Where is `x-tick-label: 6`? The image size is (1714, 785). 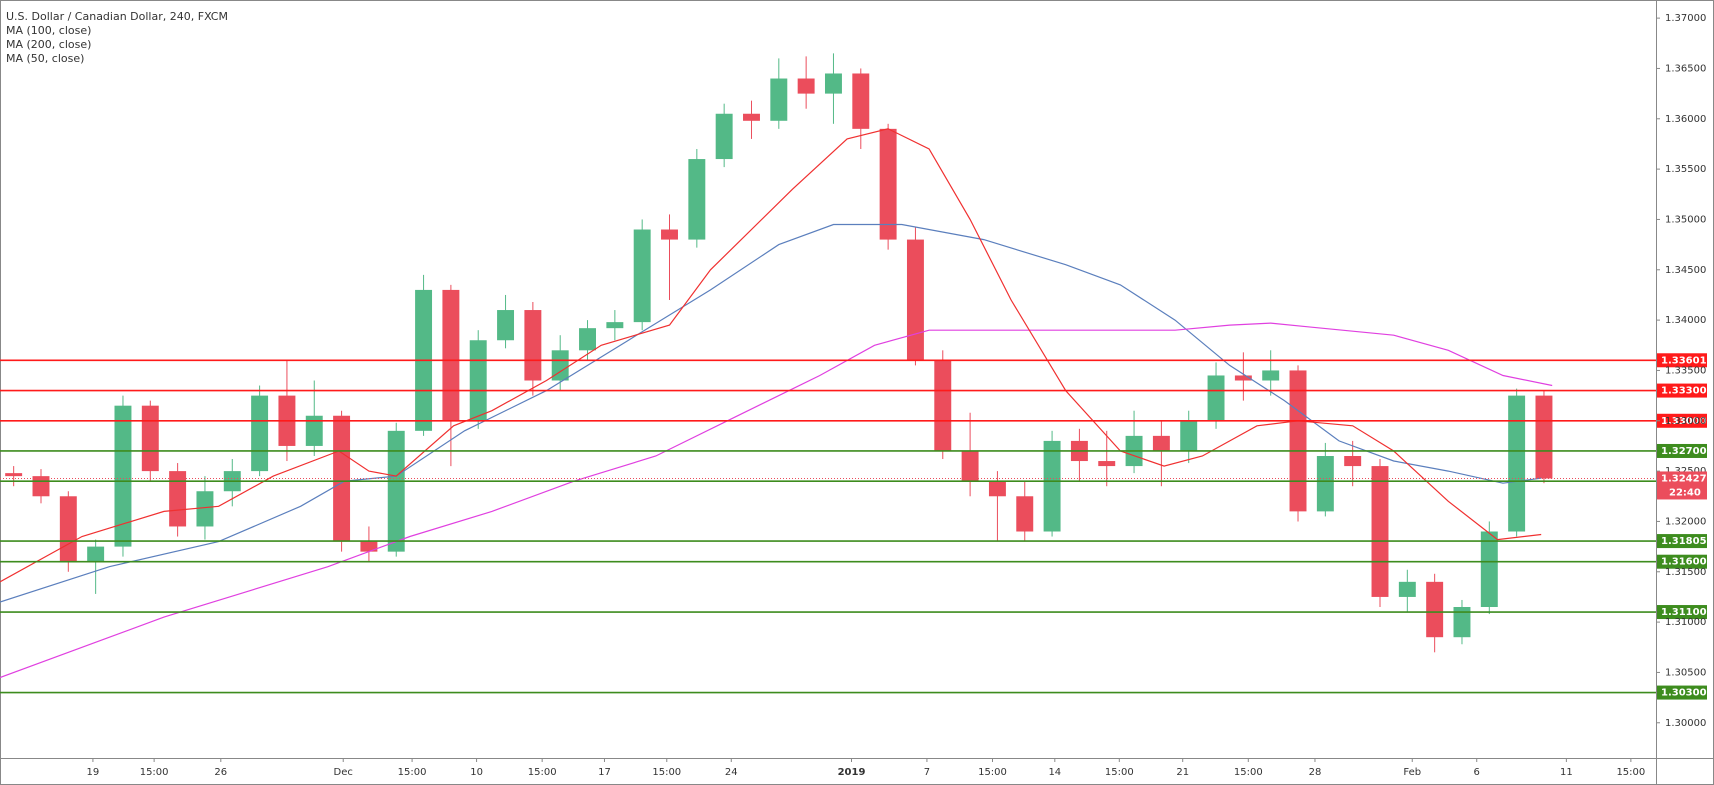
x-tick-label: 6 is located at coordinates (1477, 772).